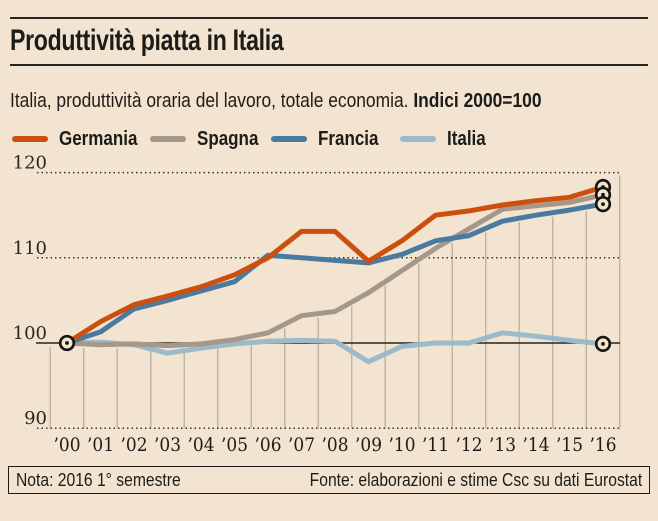 The height and width of the screenshot is (521, 658). I want to click on footer-note: Nota: 2016 1° semestre, so click(98, 479).